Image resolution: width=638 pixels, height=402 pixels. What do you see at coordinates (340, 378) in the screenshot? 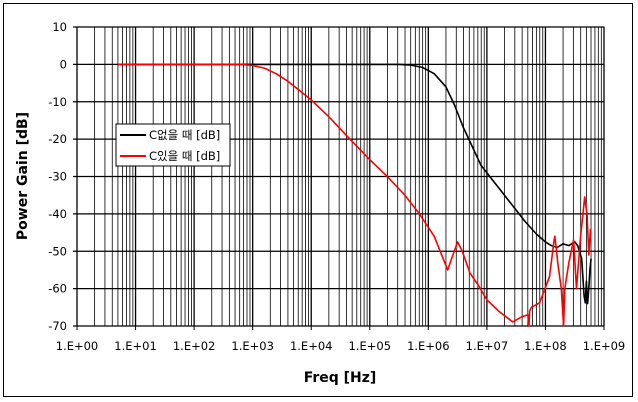
I see `x-axis-label: Freq [Hz]` at bounding box center [340, 378].